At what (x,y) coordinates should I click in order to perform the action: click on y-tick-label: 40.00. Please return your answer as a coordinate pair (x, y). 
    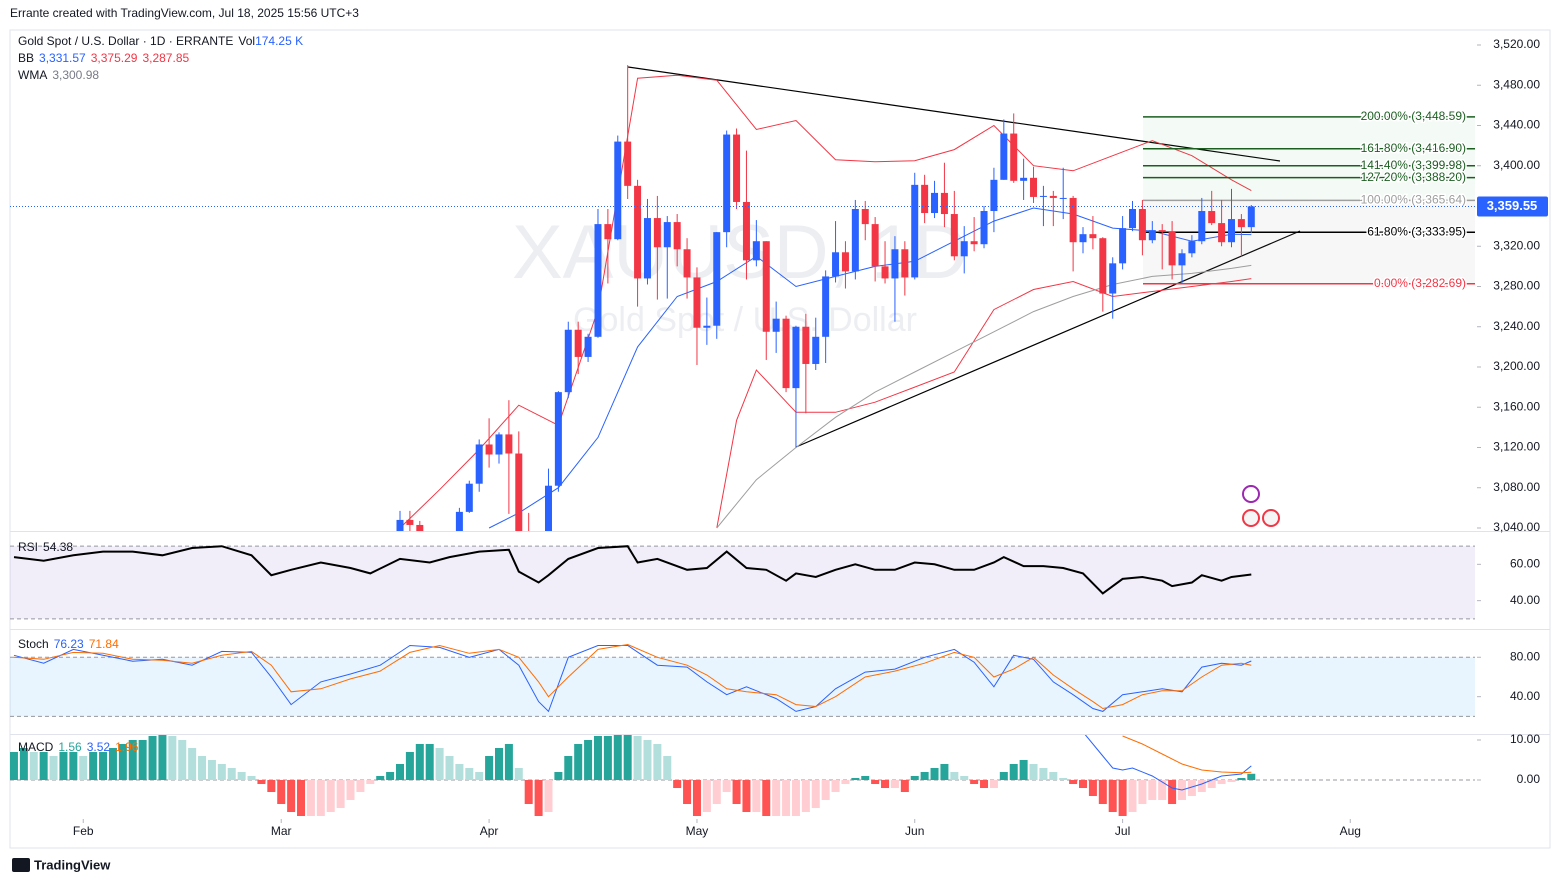
    Looking at the image, I should click on (1525, 600).